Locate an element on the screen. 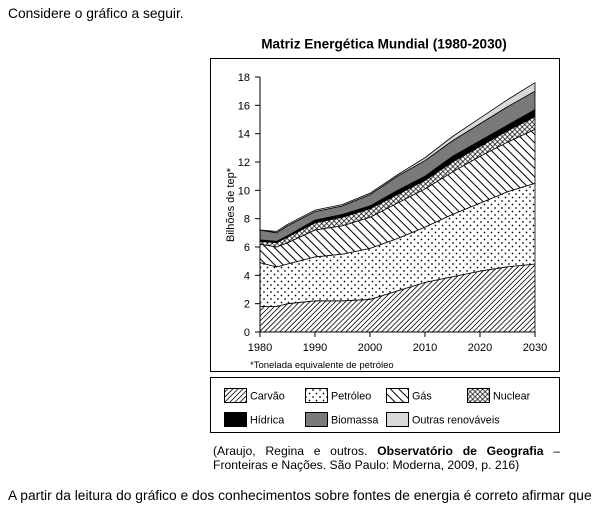  legend-item-biomassa: Biomassa is located at coordinates (341, 419).